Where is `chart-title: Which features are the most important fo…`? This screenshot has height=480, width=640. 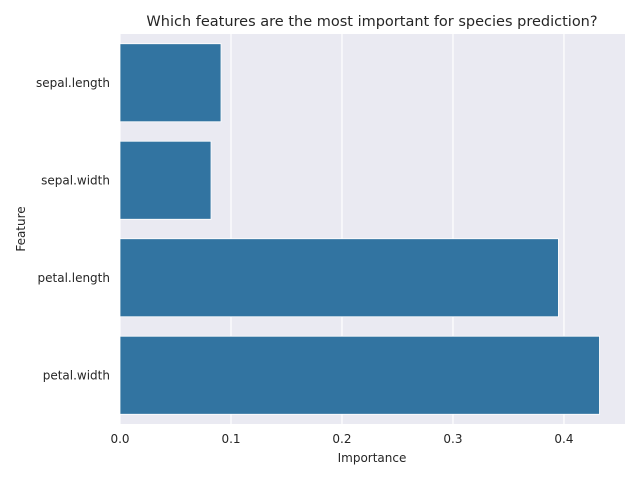
chart-title: Which features are the most important fo… is located at coordinates (371, 22).